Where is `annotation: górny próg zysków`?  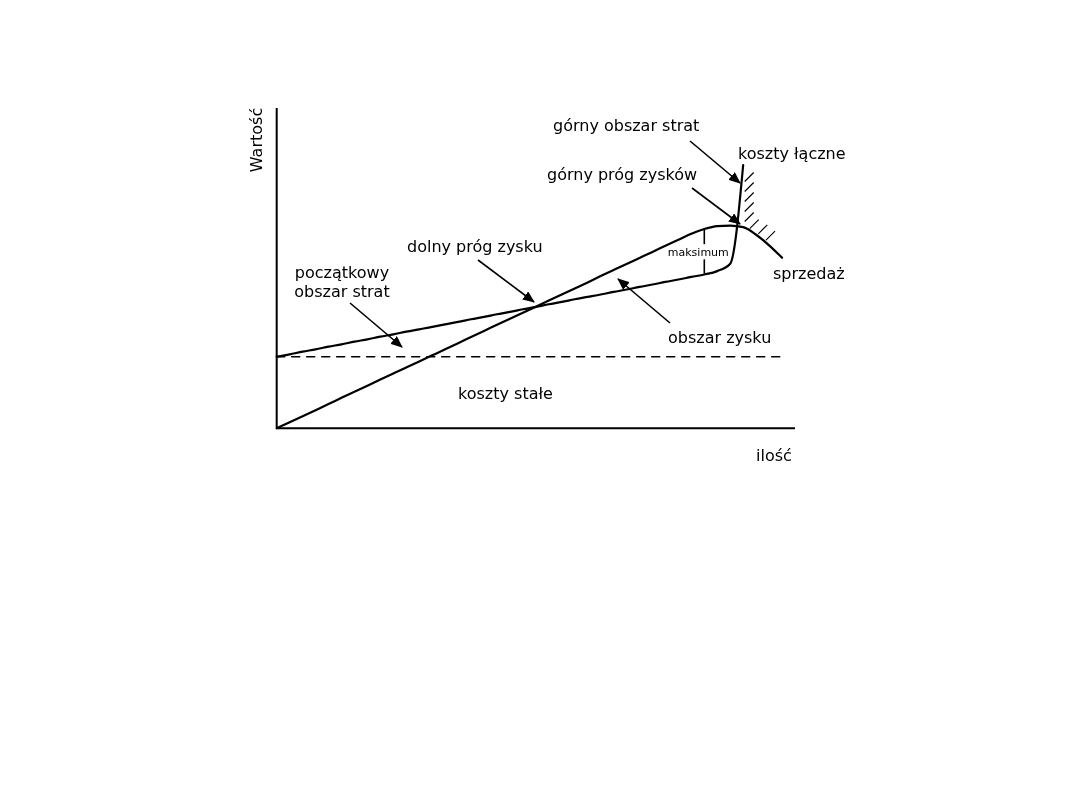
annotation: górny próg zysków is located at coordinates (622, 174).